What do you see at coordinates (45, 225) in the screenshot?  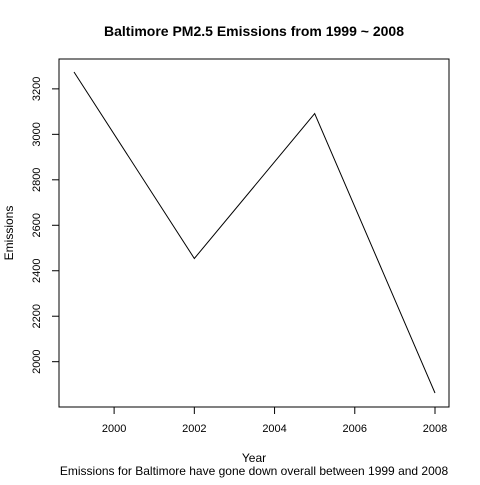 I see `y-axis: 2000 2200 2400 2600 2800 3000 3200` at bounding box center [45, 225].